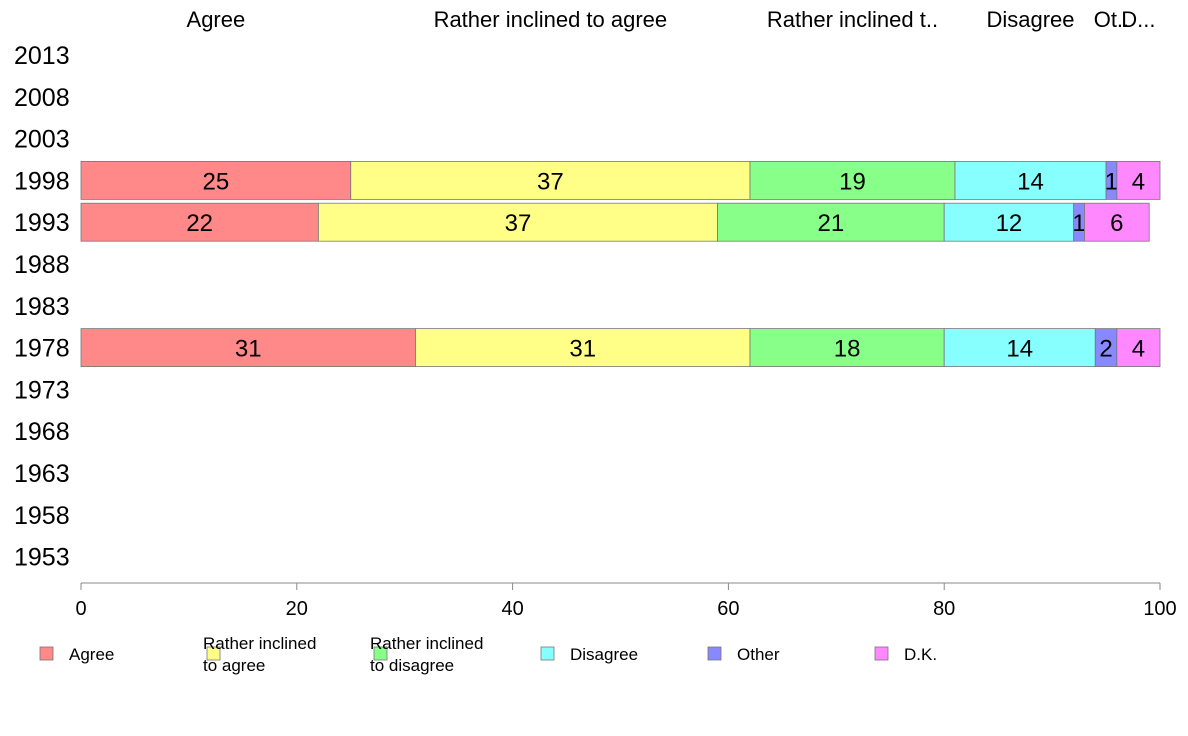 The image size is (1188, 736). I want to click on column-header: Disagree, so click(1030, 19).